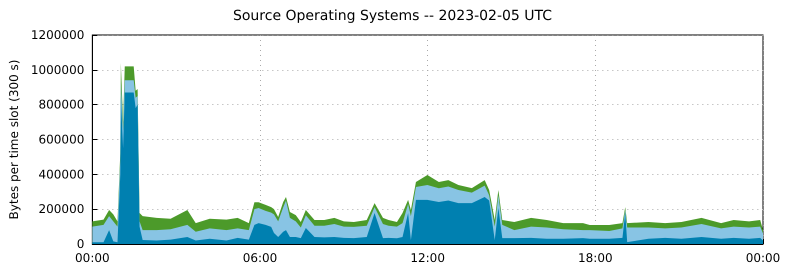 This screenshot has width=785, height=268. What do you see at coordinates (427, 258) in the screenshot?
I see `x-tick-label: 12:00` at bounding box center [427, 258].